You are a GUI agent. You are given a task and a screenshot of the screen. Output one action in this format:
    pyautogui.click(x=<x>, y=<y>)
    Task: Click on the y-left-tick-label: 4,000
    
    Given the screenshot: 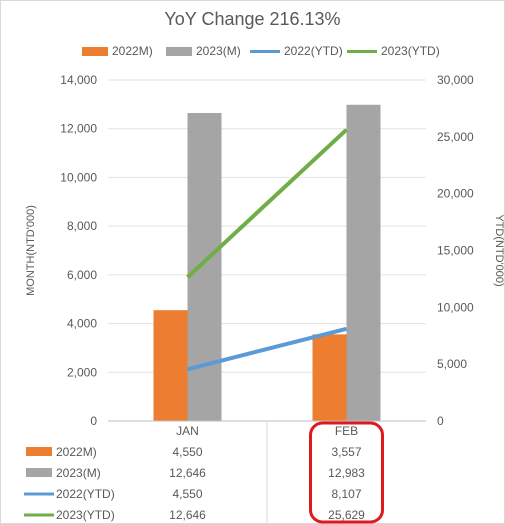 What is the action you would take?
    pyautogui.click(x=82, y=324)
    